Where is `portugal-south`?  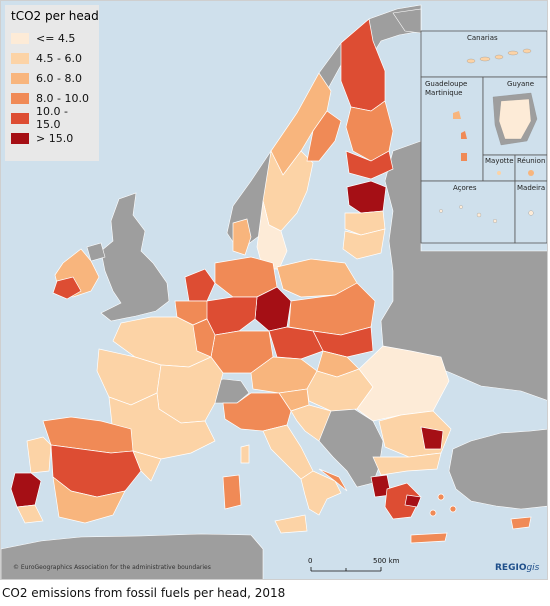
portugal-south is located at coordinates (30, 514).